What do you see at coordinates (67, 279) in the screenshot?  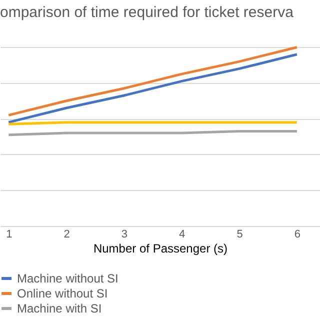 I see `legend-label: Machine without SI` at bounding box center [67, 279].